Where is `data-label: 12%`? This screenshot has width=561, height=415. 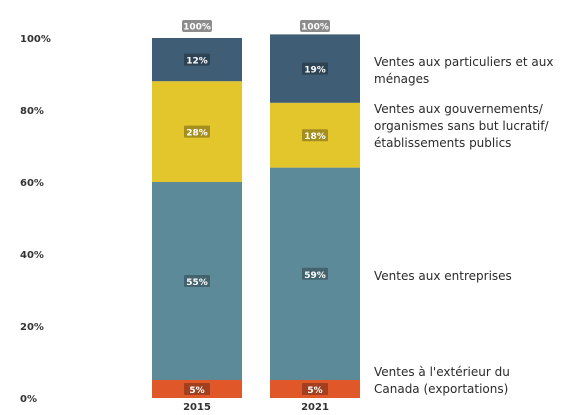 data-label: 12% is located at coordinates (197, 62).